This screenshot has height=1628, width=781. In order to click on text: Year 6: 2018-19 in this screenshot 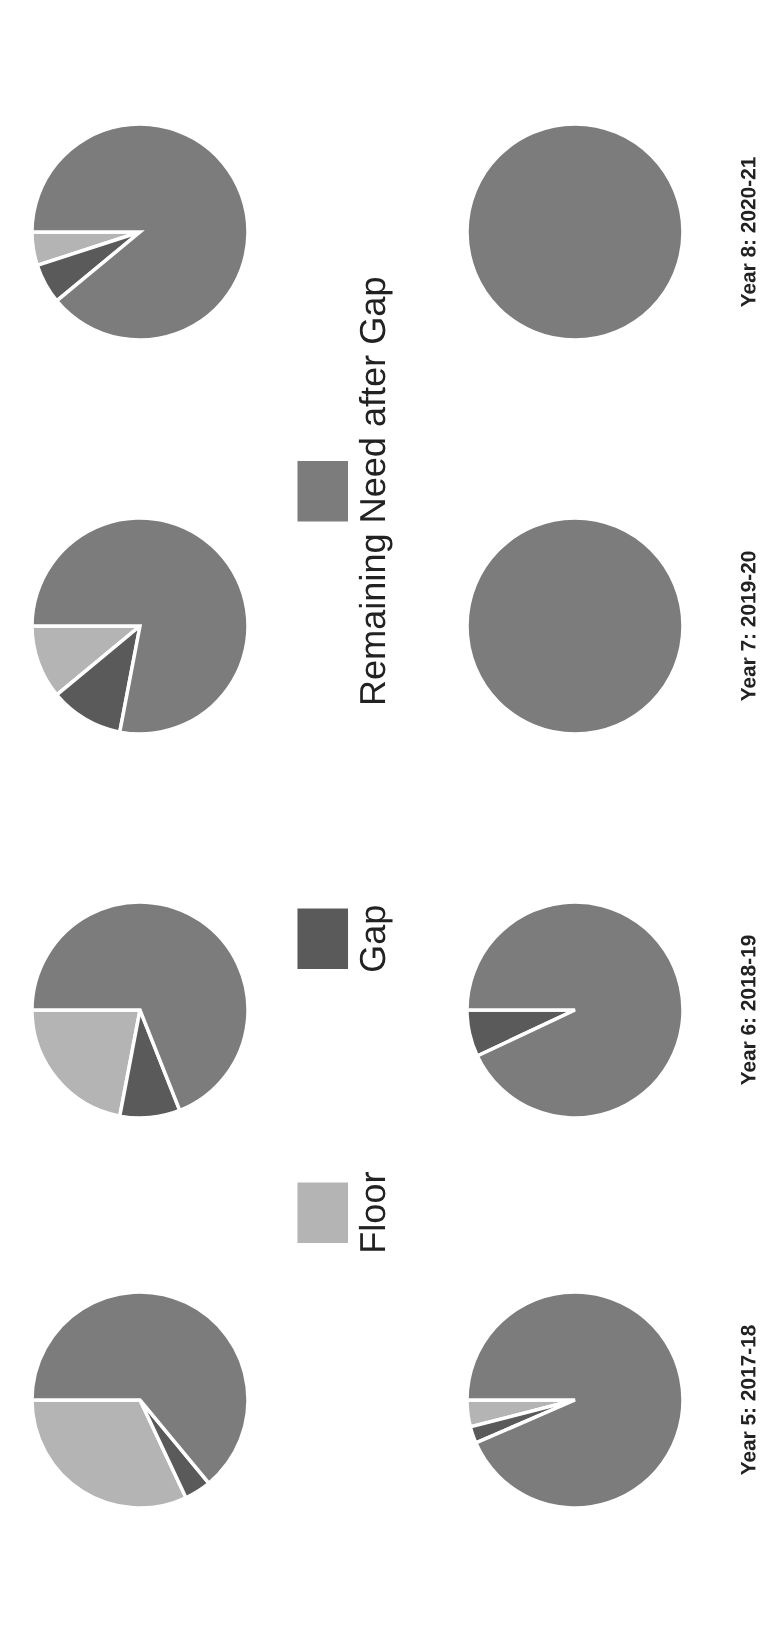, I will do `click(748, 1010)`.